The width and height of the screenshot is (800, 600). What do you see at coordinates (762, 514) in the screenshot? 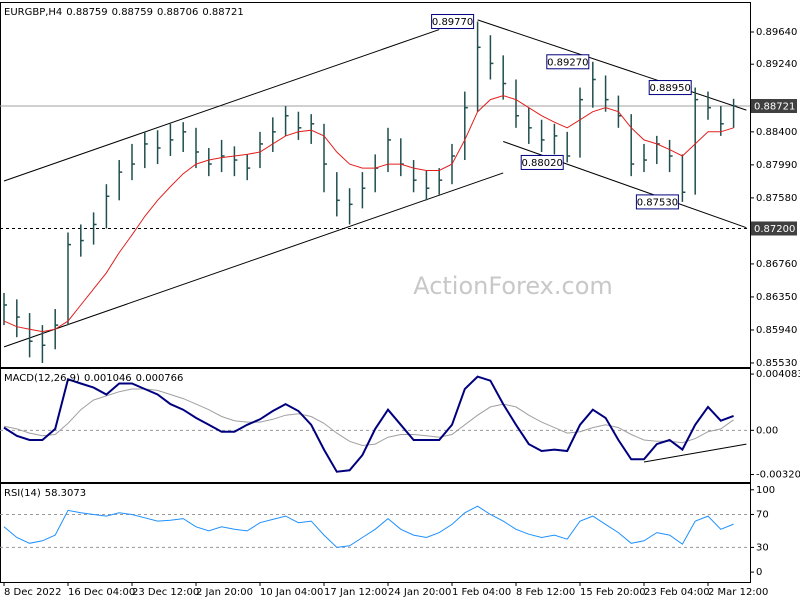
I see `y-tick-label: 70` at bounding box center [762, 514].